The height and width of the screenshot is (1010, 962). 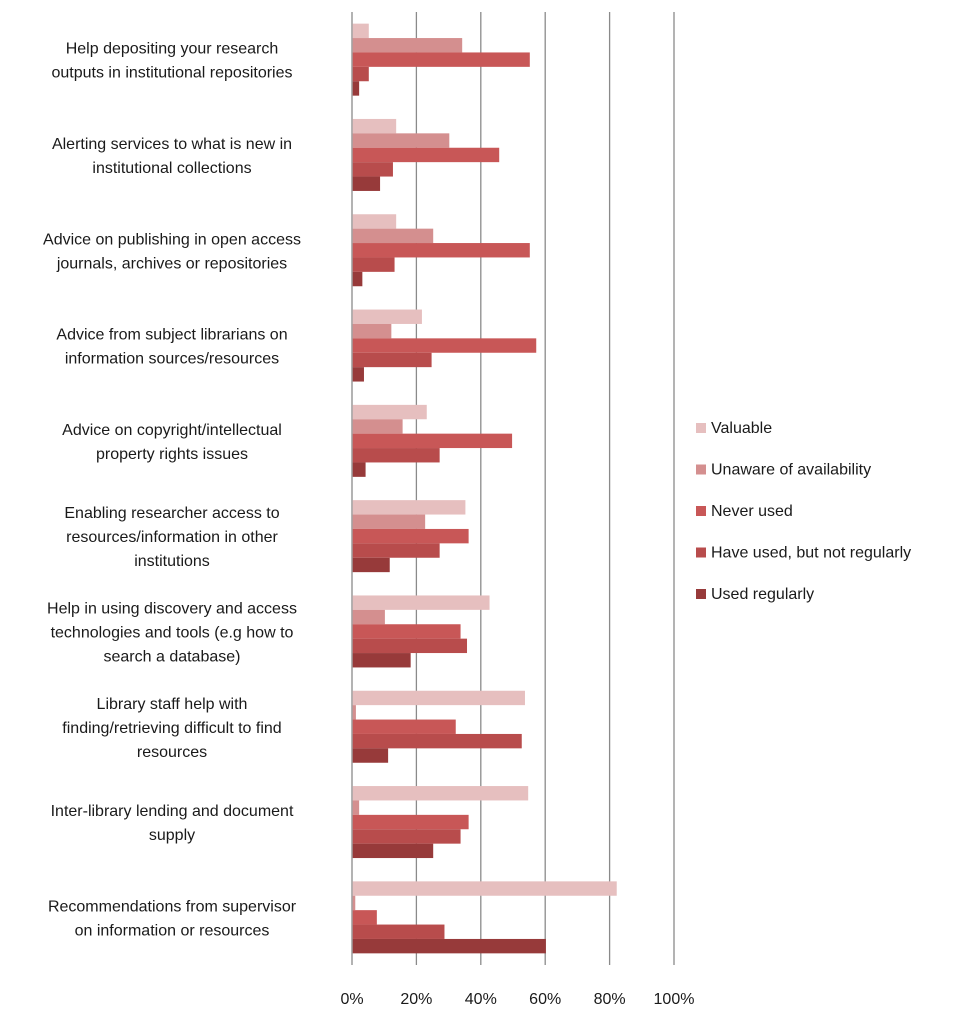 I want to click on legend-item-1: Valuable, so click(x=734, y=428).